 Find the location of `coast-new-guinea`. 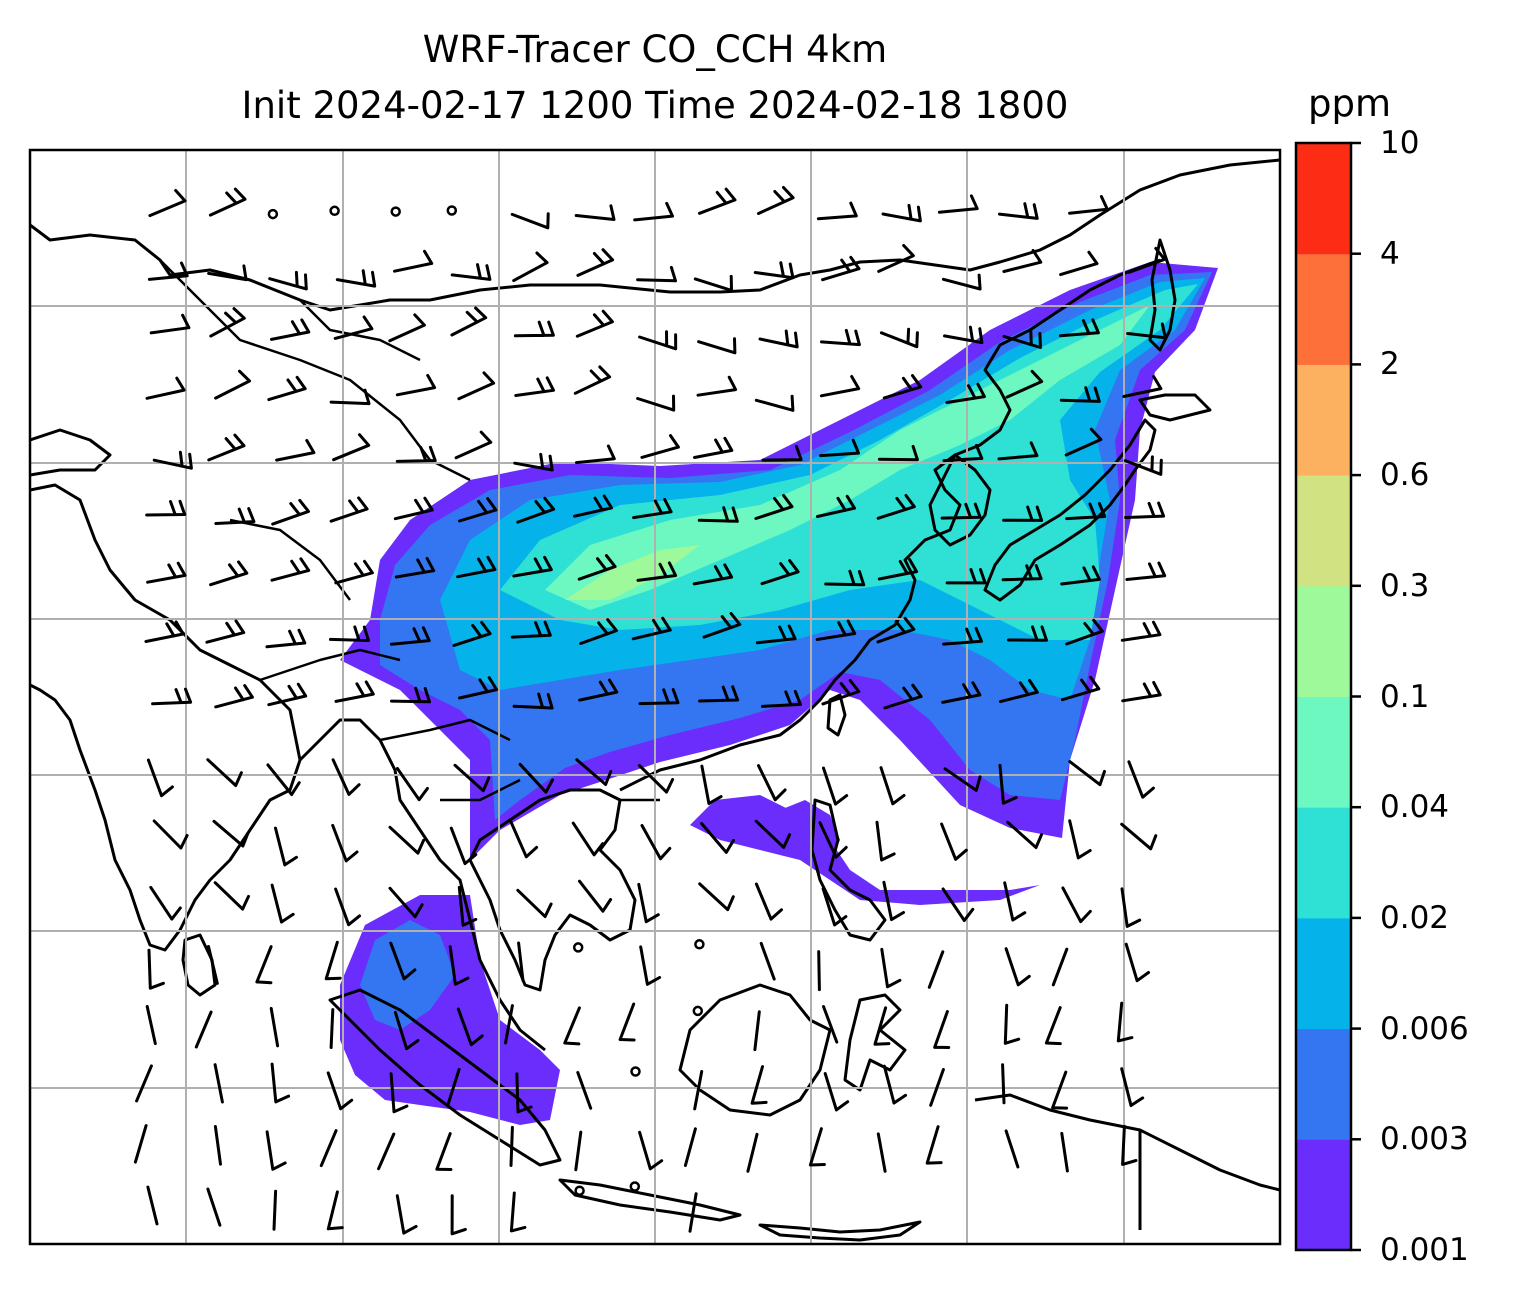

coast-new-guinea is located at coordinates (1127, 1161).